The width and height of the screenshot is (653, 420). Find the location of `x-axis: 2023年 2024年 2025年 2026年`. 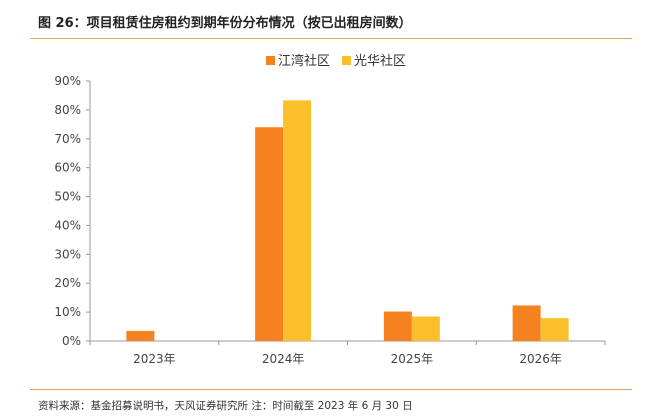

x-axis: 2023年 2024年 2025年 2026年 is located at coordinates (347, 353).